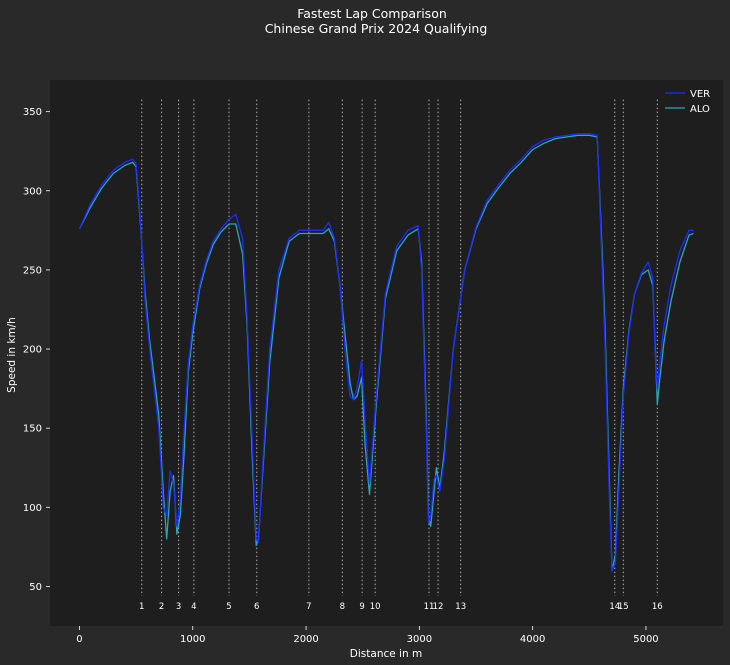 The width and height of the screenshot is (730, 665). I want to click on legend-label-ver: VER, so click(700, 94).